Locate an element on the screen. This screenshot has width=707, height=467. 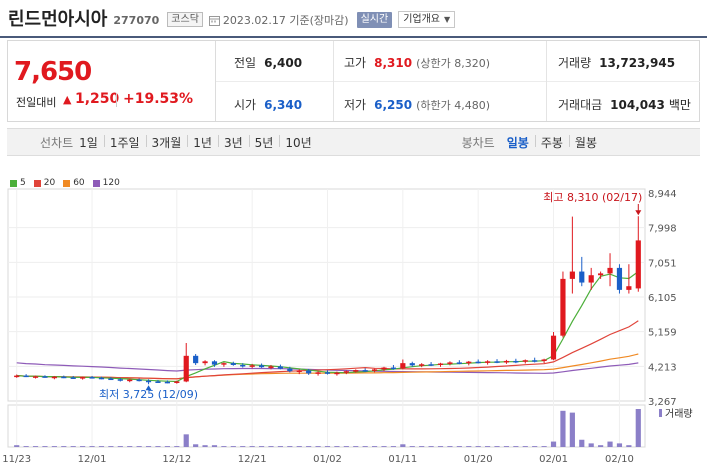
period-item: 5년 is located at coordinates (264, 142).